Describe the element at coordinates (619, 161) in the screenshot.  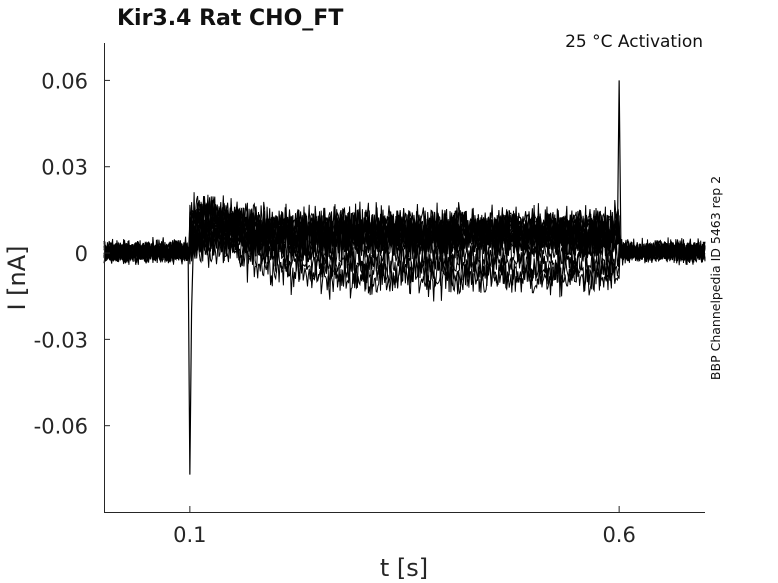
I see `offset-transient` at that location.